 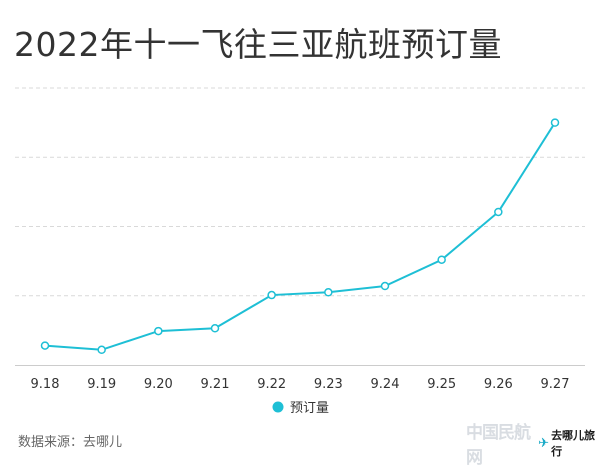 What do you see at coordinates (45, 384) in the screenshot?
I see `x-tick-label: 9.18` at bounding box center [45, 384].